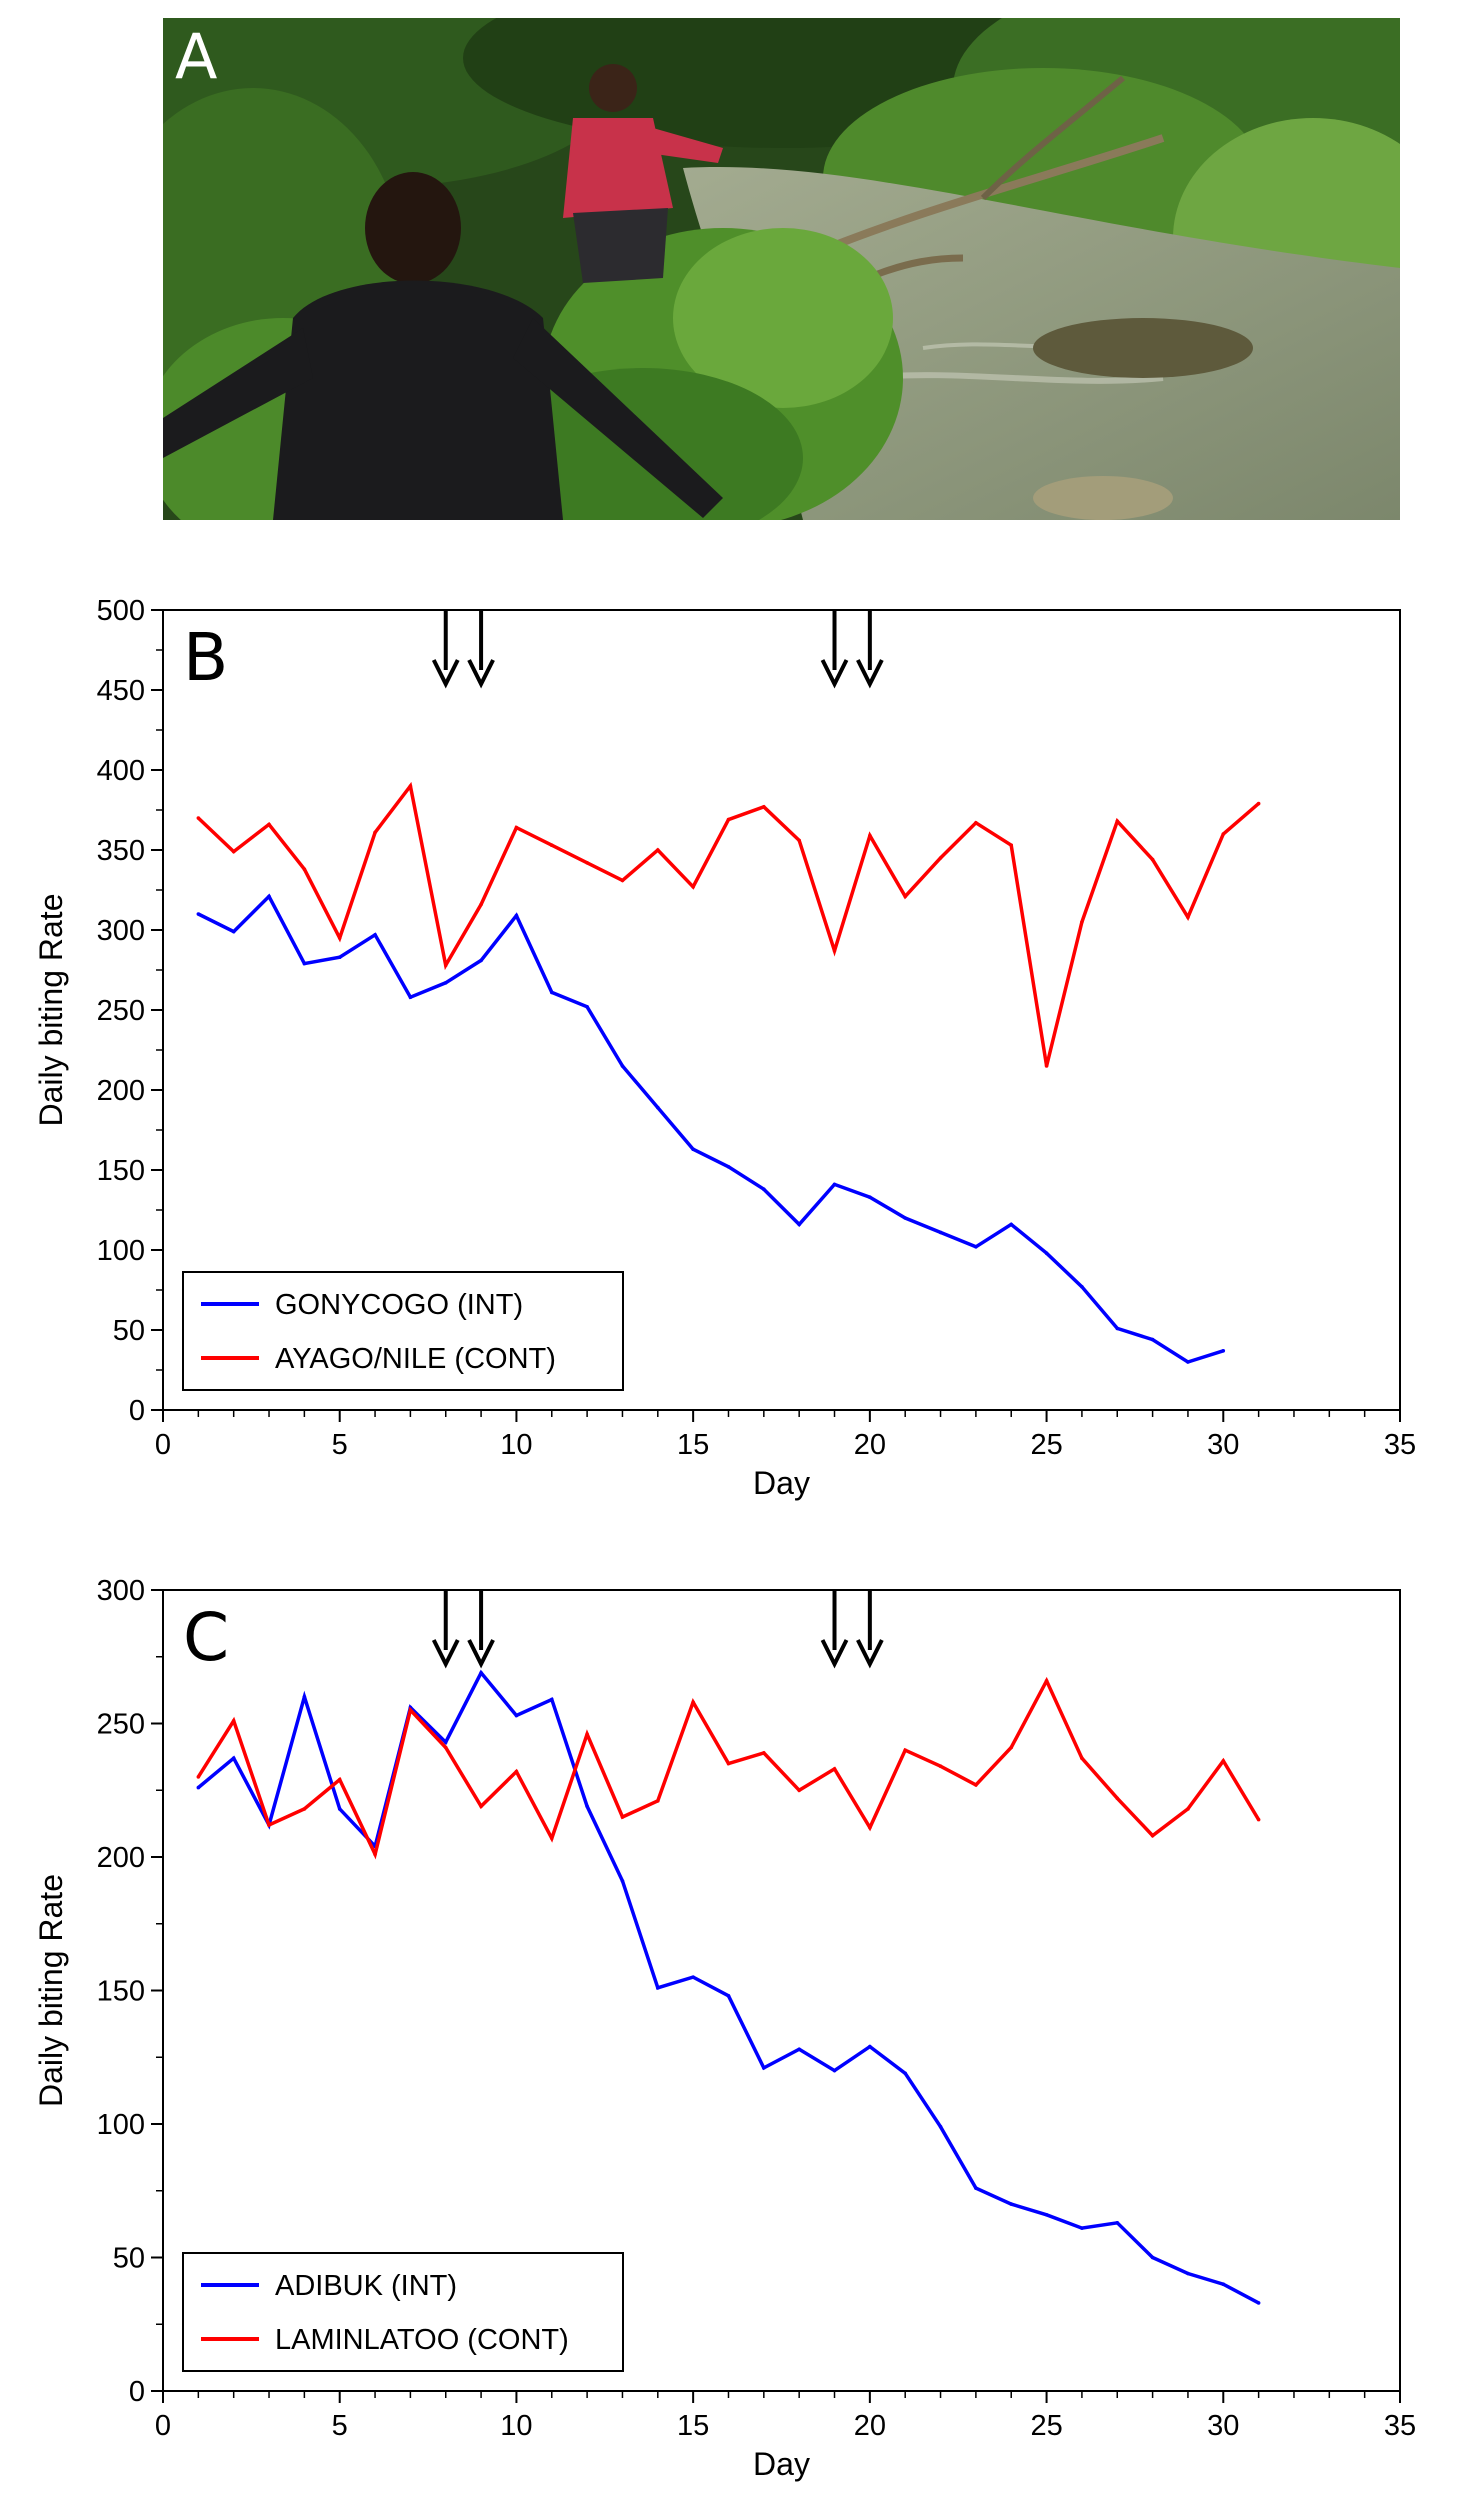 The image size is (1465, 2517). I want to click on legend-label-b-0: GONYCOGO (INT), so click(399, 1305).